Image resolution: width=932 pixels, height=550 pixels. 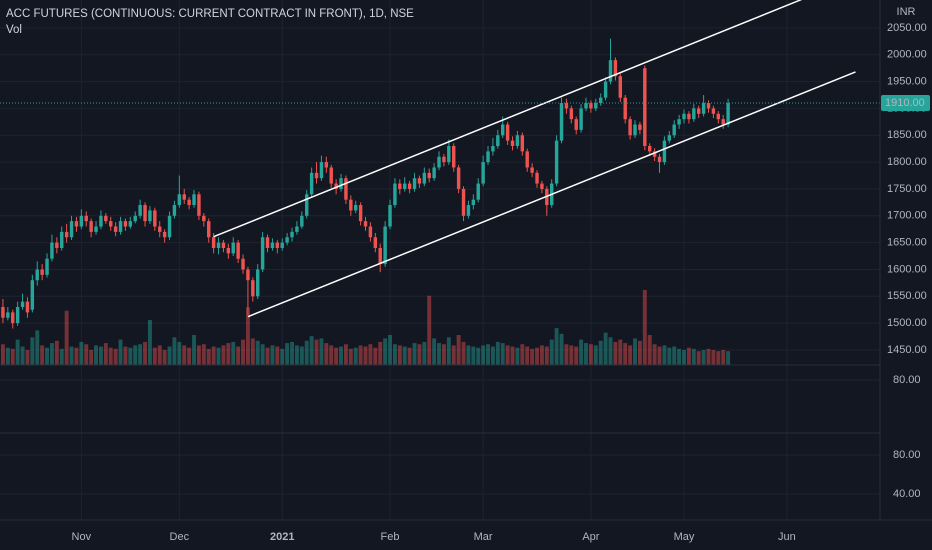 I want to click on x-tick-label: Dec, so click(x=180, y=537).